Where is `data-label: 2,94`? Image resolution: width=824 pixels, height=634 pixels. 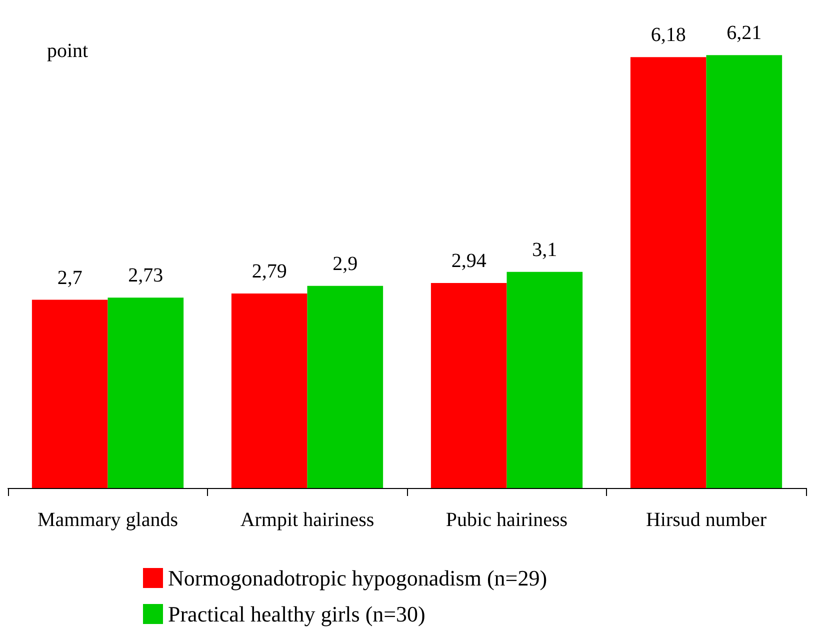
data-label: 2,94 is located at coordinates (468, 261).